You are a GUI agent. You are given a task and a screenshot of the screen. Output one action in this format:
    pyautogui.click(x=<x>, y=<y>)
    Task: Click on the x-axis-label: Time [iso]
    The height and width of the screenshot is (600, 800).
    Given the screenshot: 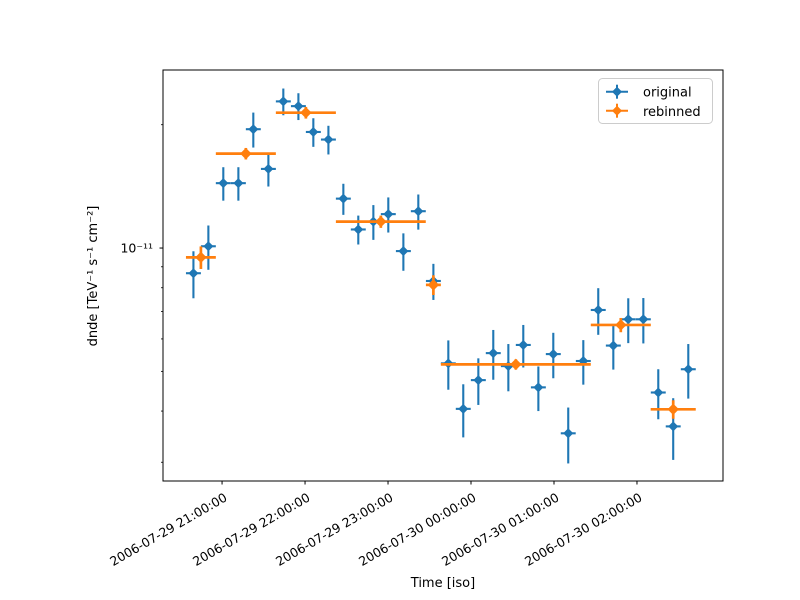 What is the action you would take?
    pyautogui.click(x=442, y=583)
    